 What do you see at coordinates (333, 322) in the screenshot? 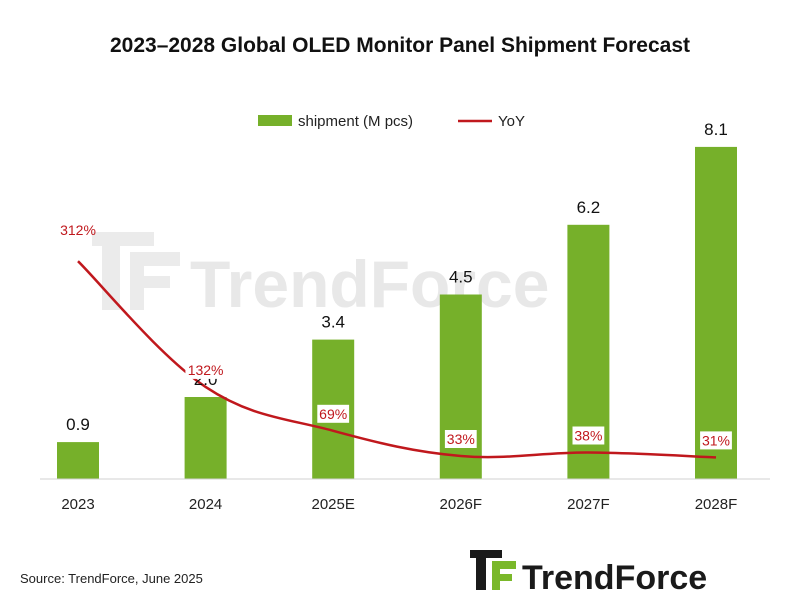
I see `bar-value-label-2025E: 3.4` at bounding box center [333, 322].